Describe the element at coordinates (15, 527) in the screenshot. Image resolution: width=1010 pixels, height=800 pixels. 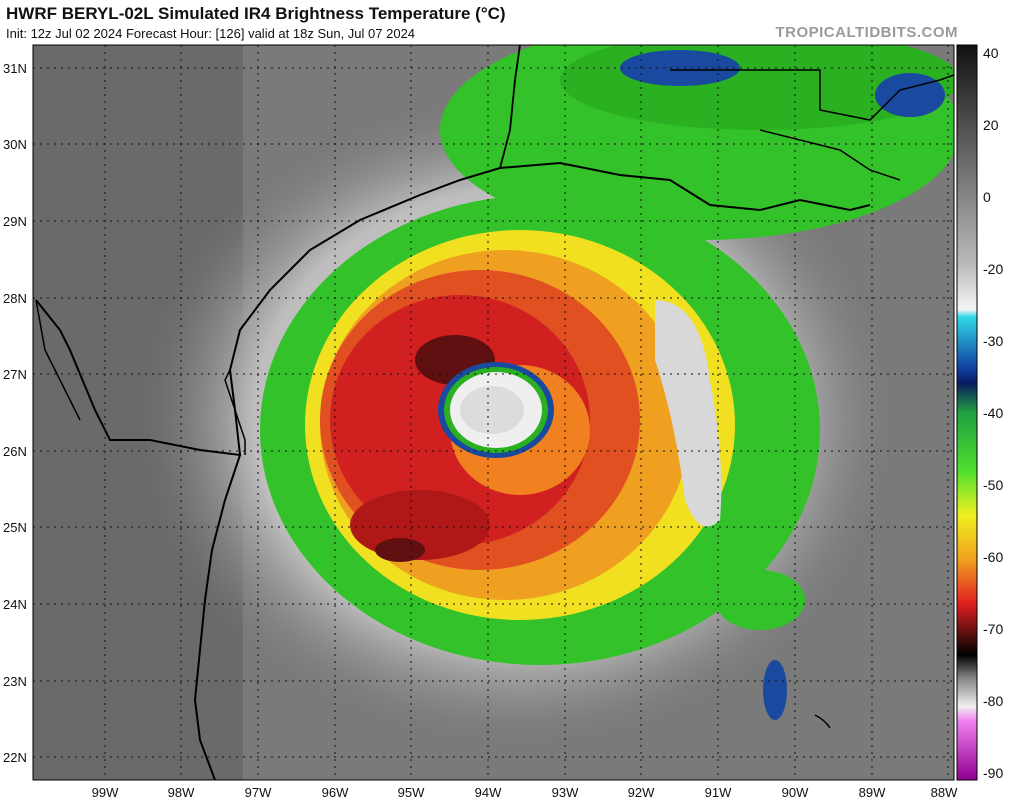
I see `lat-label: 25N` at that location.